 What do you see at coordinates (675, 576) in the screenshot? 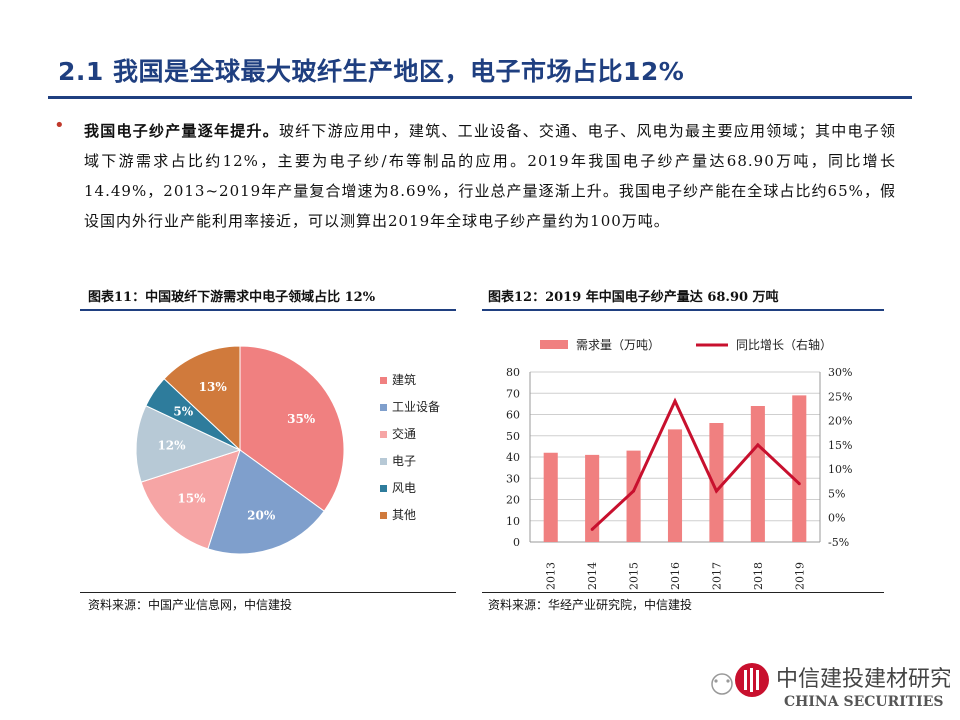
I see `x-tick-2016: 2016` at bounding box center [675, 576].